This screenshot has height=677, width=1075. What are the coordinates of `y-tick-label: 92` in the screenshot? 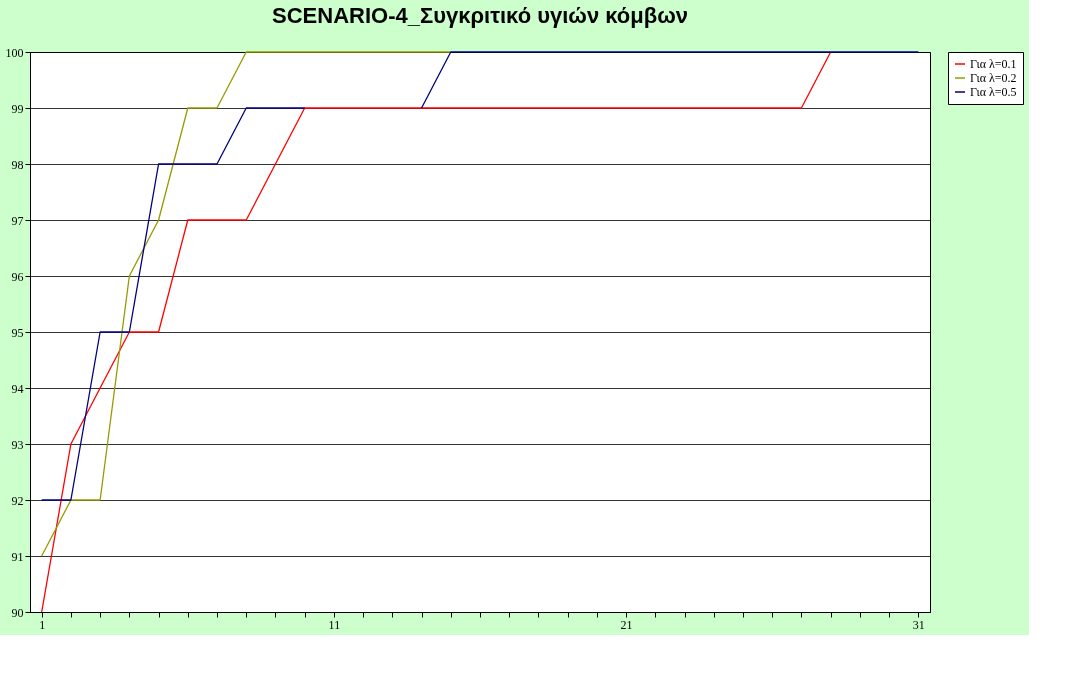 It's located at (17, 500).